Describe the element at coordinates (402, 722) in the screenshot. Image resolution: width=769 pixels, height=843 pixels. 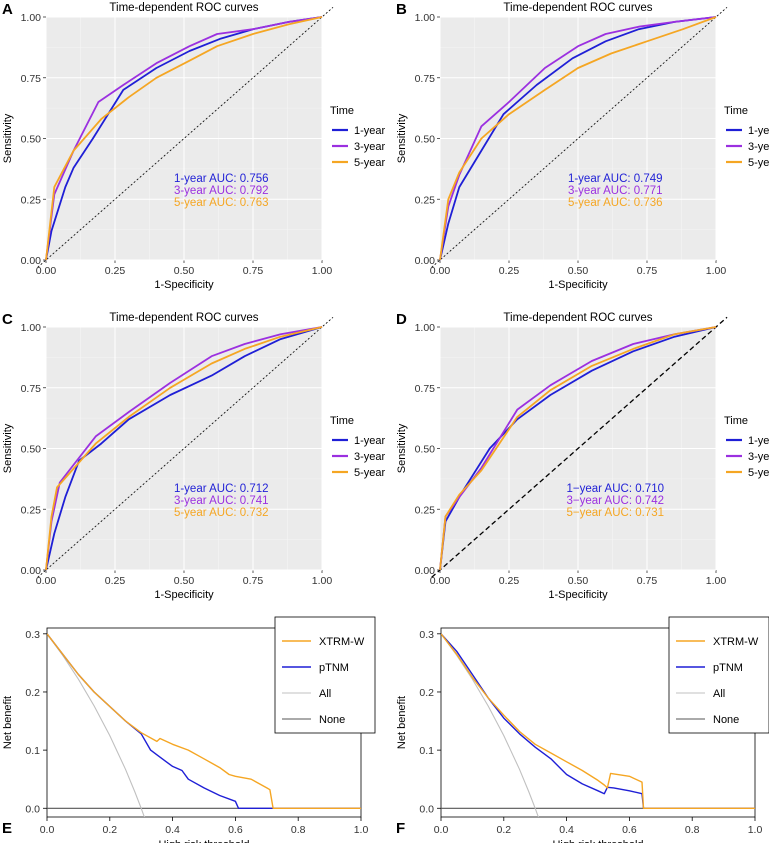
I see `y-axis-label: Net benefit` at that location.